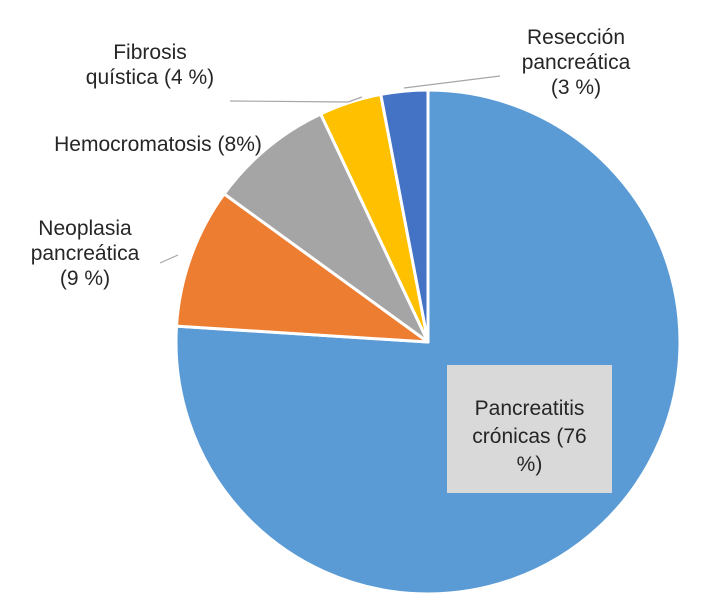 This screenshot has width=709, height=602. What do you see at coordinates (576, 37) in the screenshot?
I see `label-line: Resección` at bounding box center [576, 37].